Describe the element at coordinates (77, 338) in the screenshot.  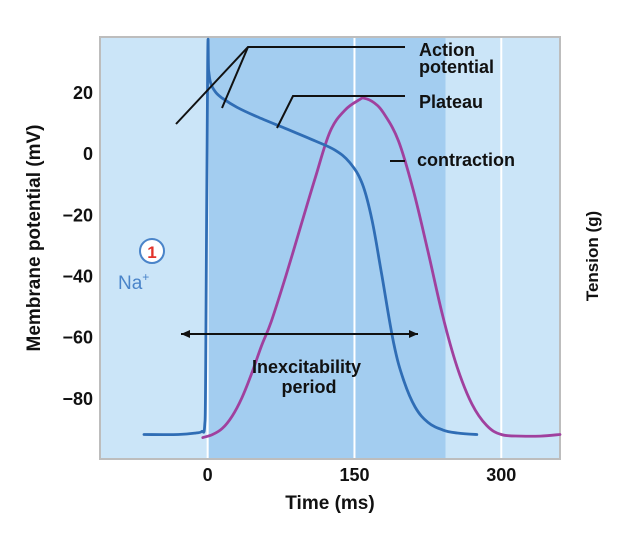
I see `y-tick-label: −60` at that location.